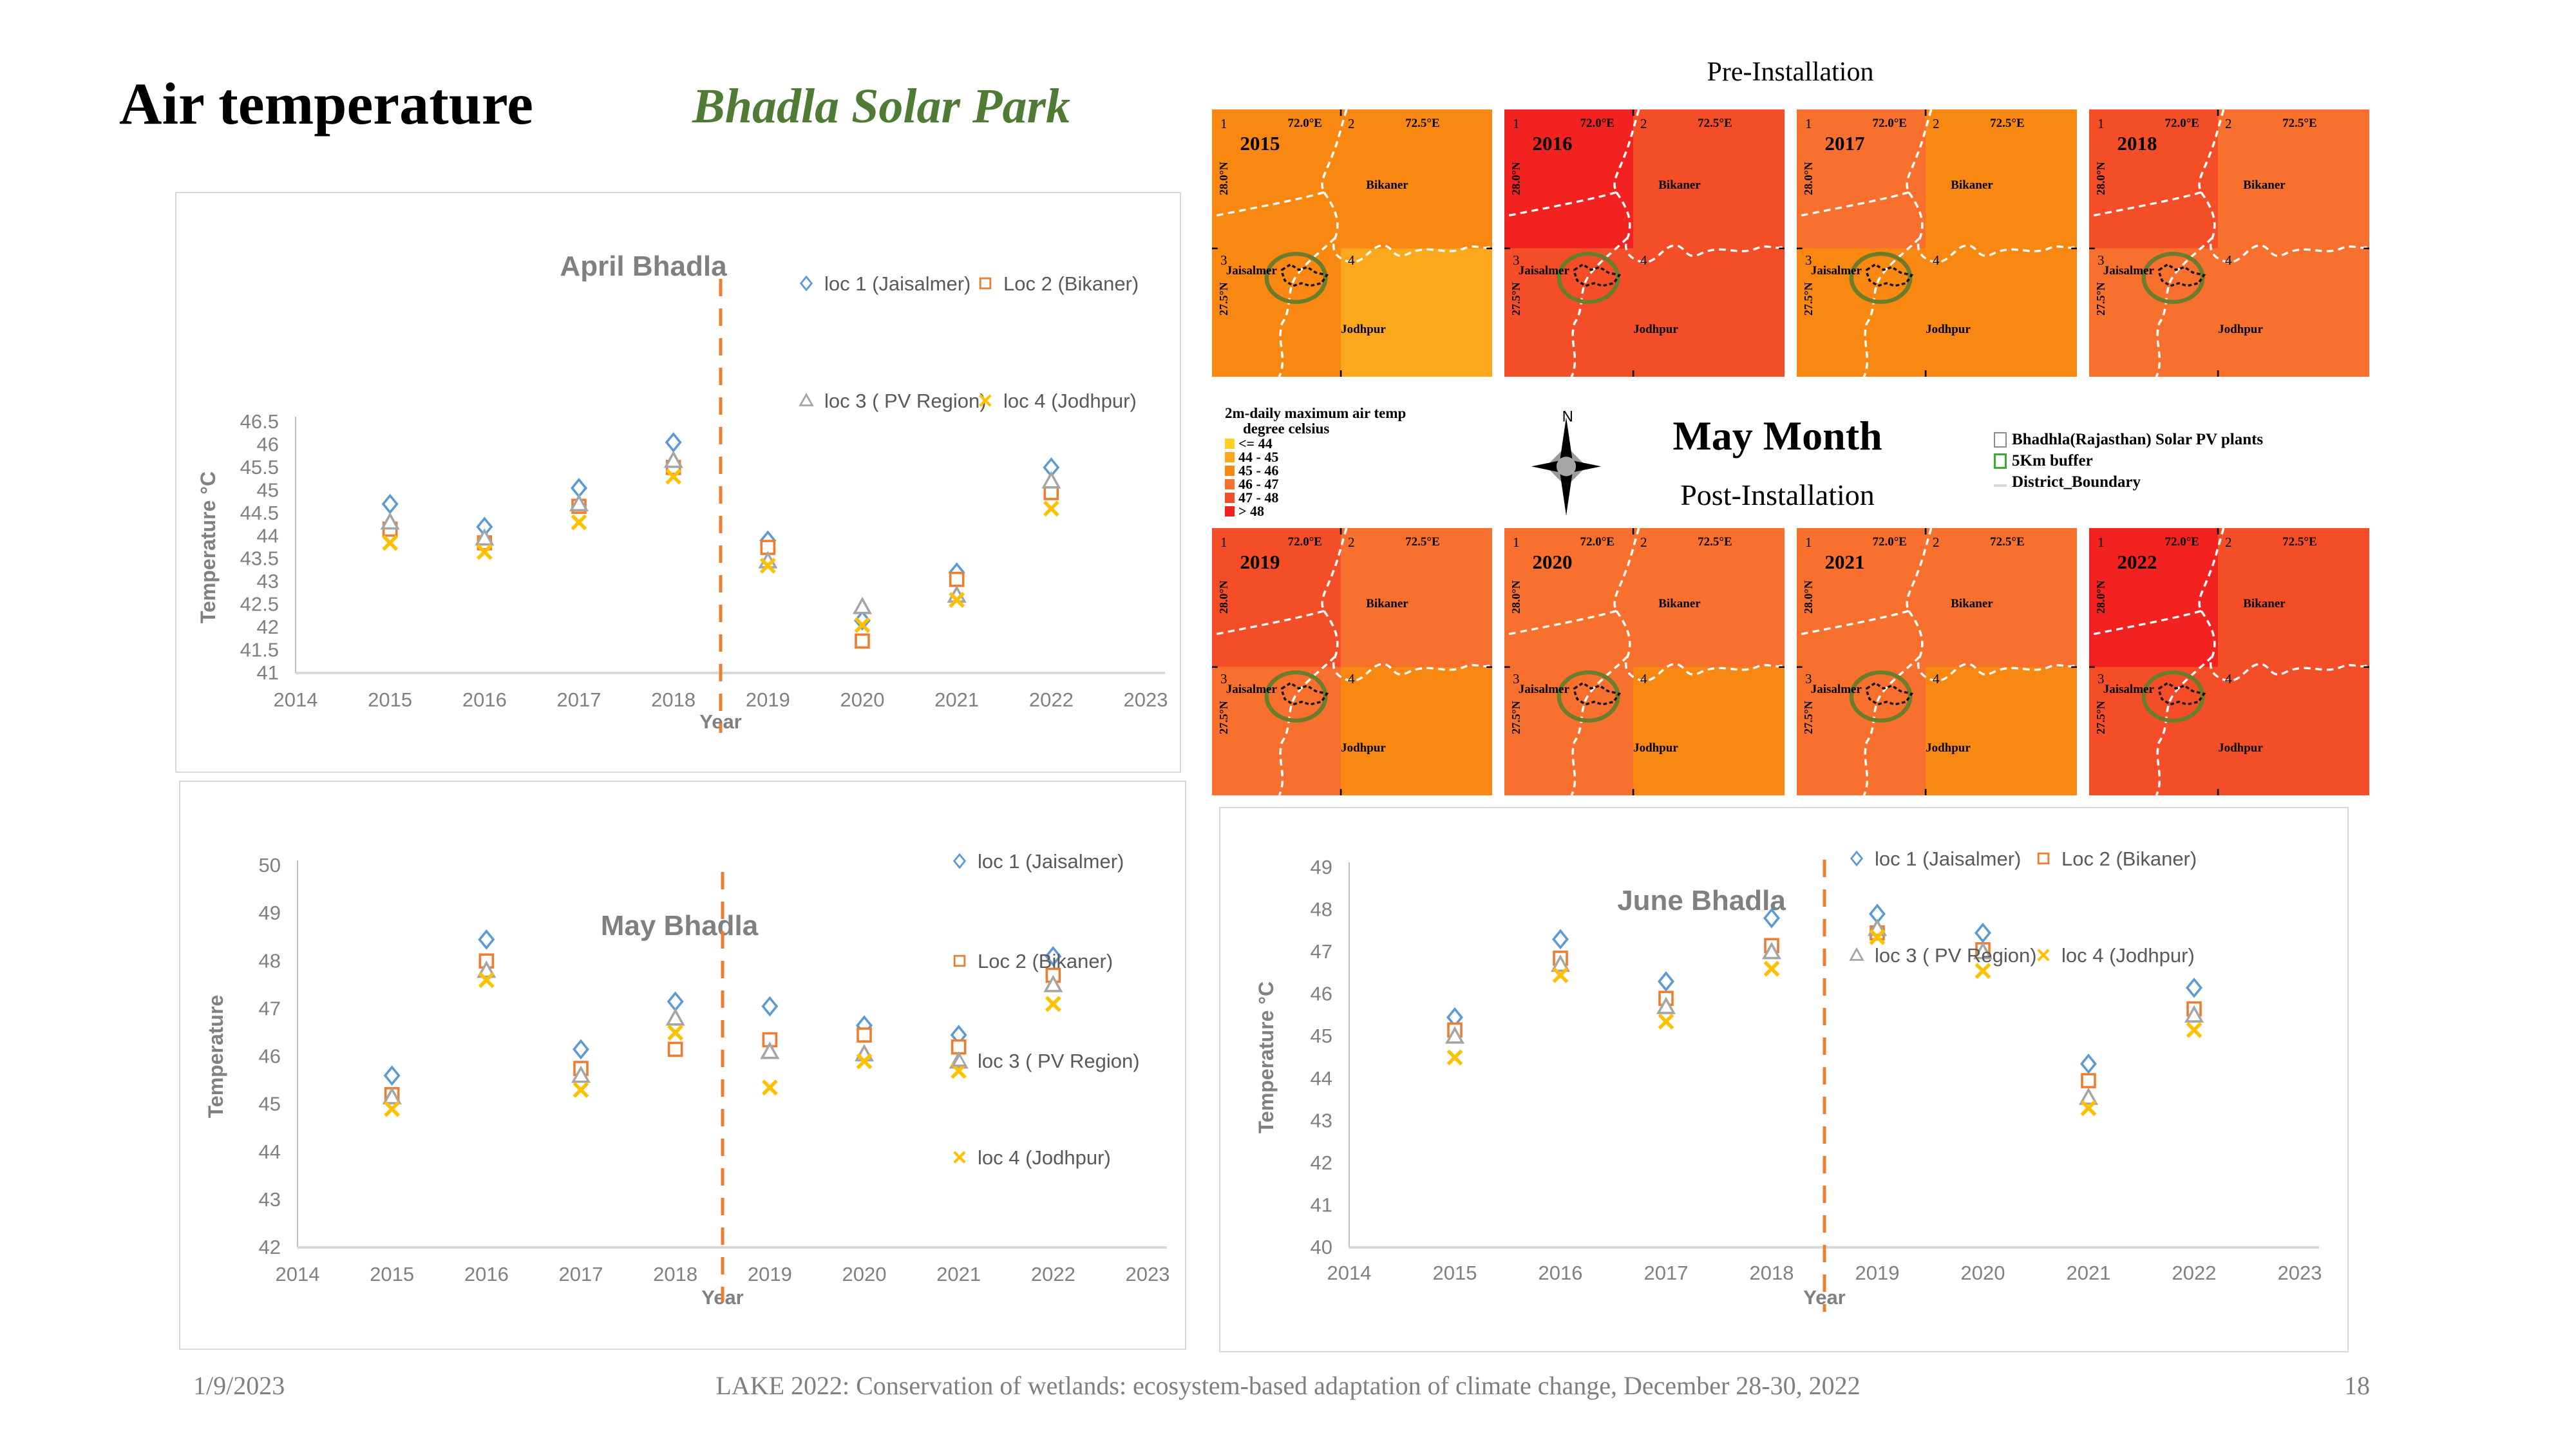  What do you see at coordinates (1341, 511) in the screenshot?
I see `temp-class-row: > 48` at bounding box center [1341, 511].